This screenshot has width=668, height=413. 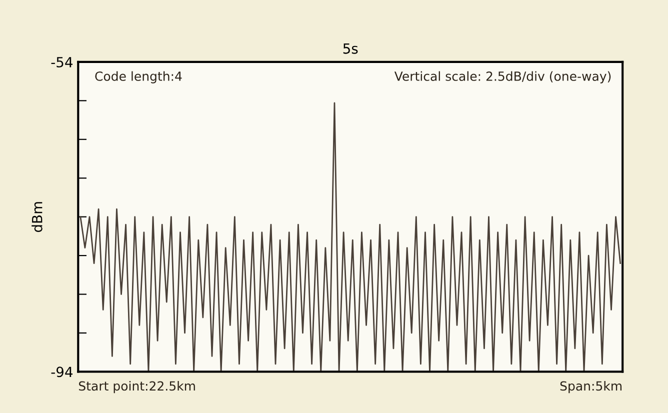 I want to click on y-tick-label: -54, so click(x=62, y=62).